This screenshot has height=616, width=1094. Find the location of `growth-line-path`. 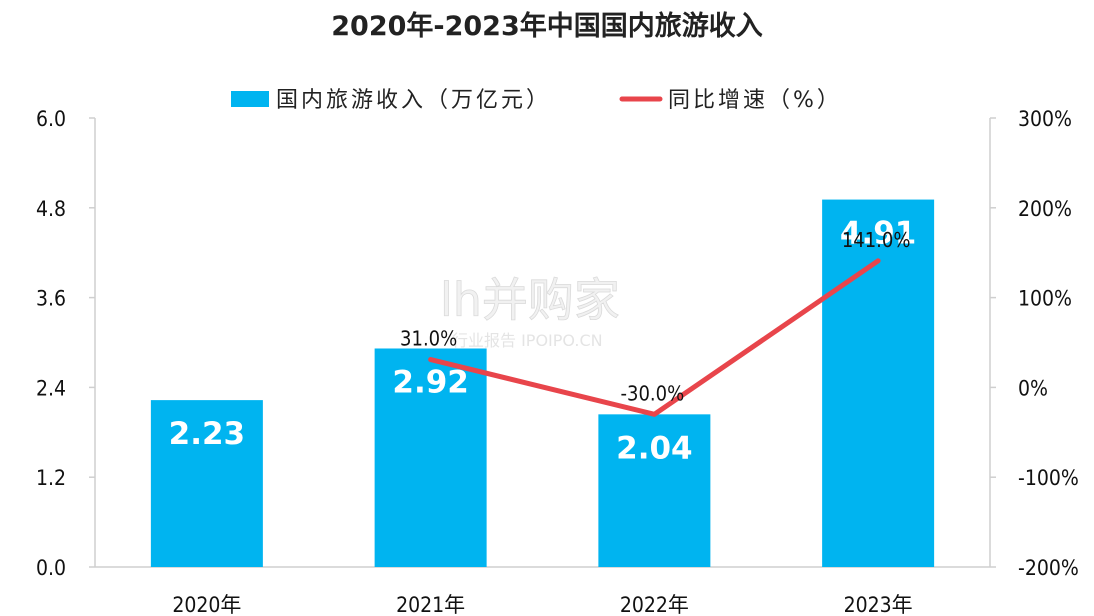

growth-line-path is located at coordinates (654, 337).